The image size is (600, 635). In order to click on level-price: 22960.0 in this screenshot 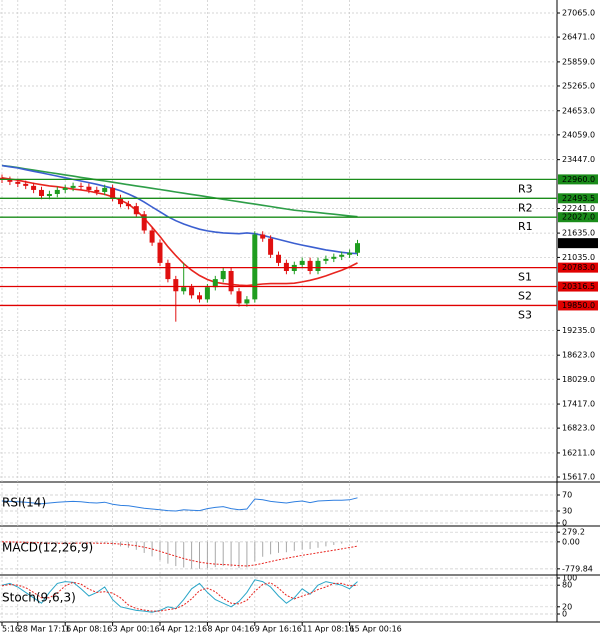, I will do `click(578, 179)`.